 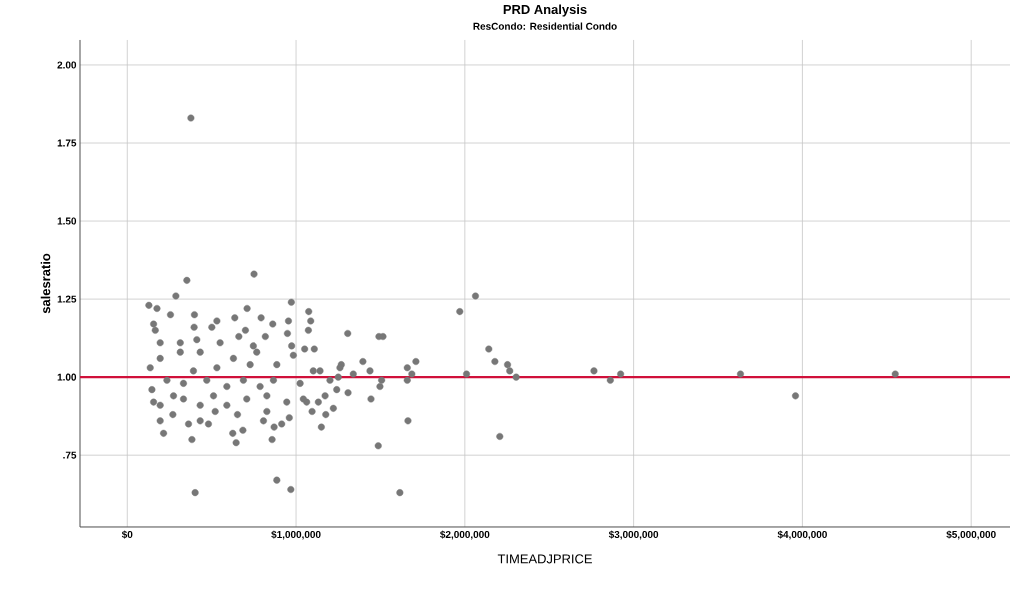 I want to click on x-tick-label: $1,000,000, so click(x=296, y=535).